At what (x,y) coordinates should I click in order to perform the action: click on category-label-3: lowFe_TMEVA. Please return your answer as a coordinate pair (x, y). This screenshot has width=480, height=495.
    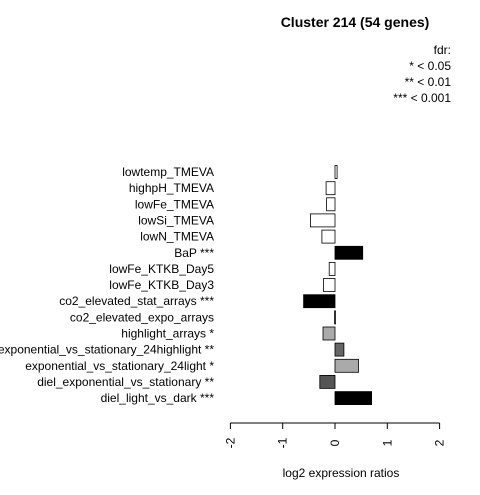
    Looking at the image, I should click on (174, 204).